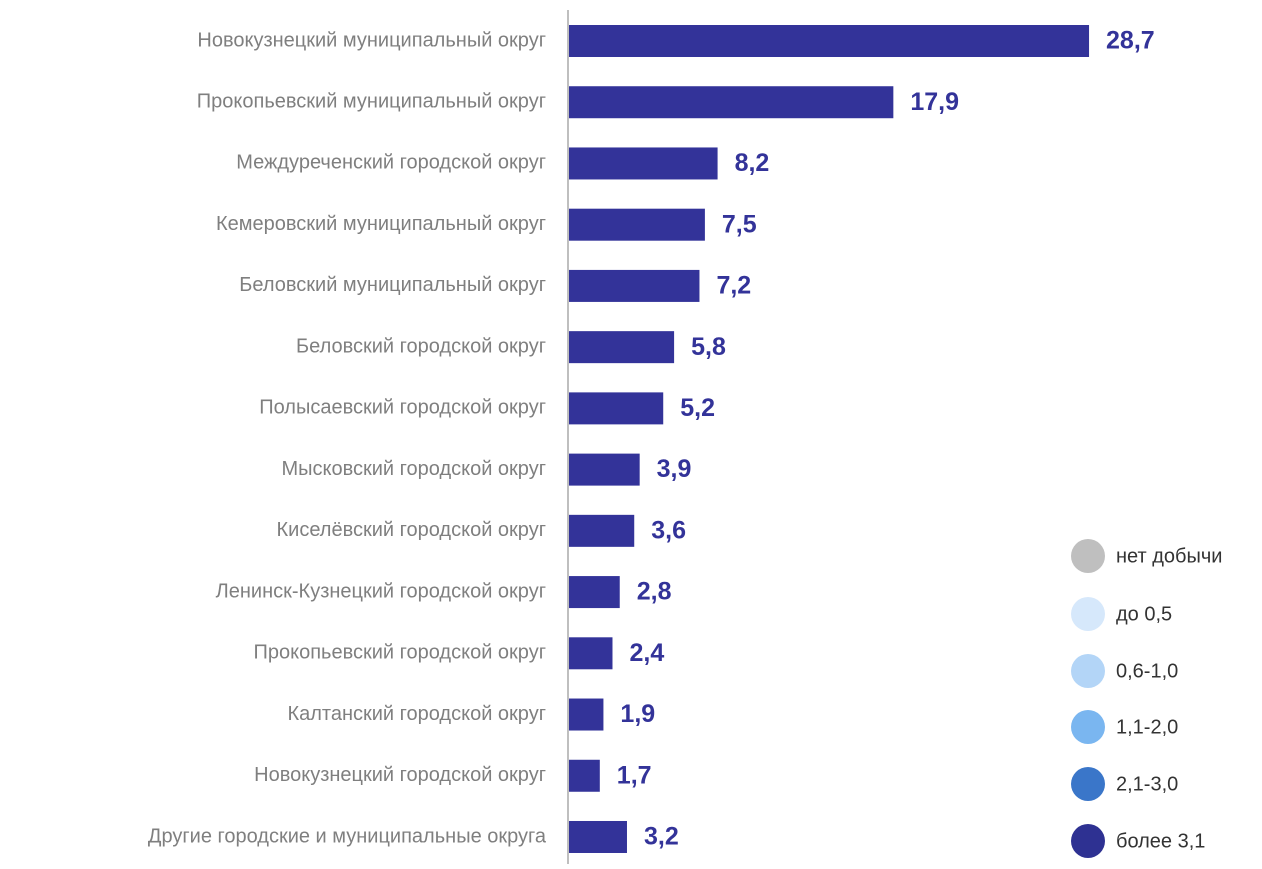  I want to click on category-label: Кемеровский муниципальный округ, so click(381, 224).